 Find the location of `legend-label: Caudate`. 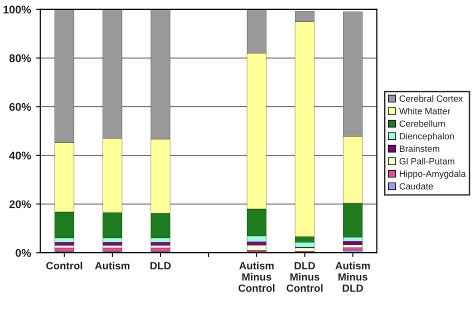

legend-label: Caudate is located at coordinates (416, 186).